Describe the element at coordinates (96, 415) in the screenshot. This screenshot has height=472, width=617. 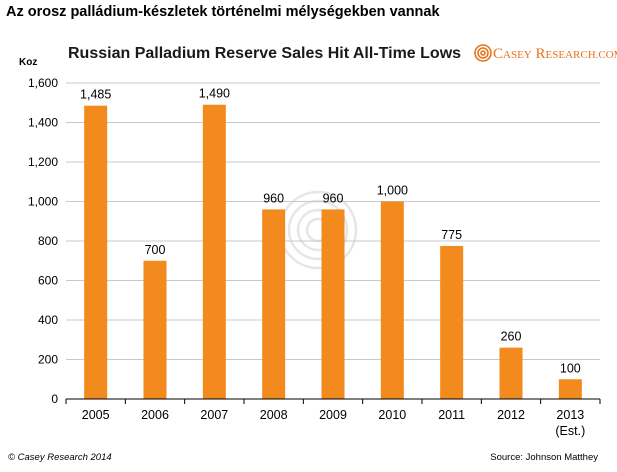
I see `x-tick-label: 2005` at that location.